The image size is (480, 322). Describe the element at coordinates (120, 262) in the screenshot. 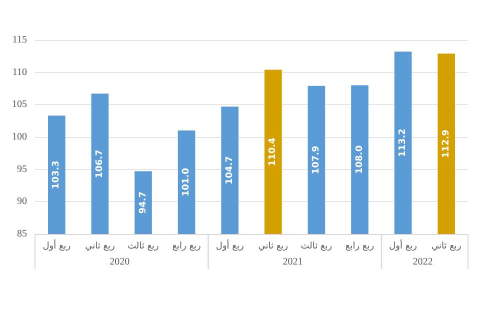

I see `text: 2020` at that location.